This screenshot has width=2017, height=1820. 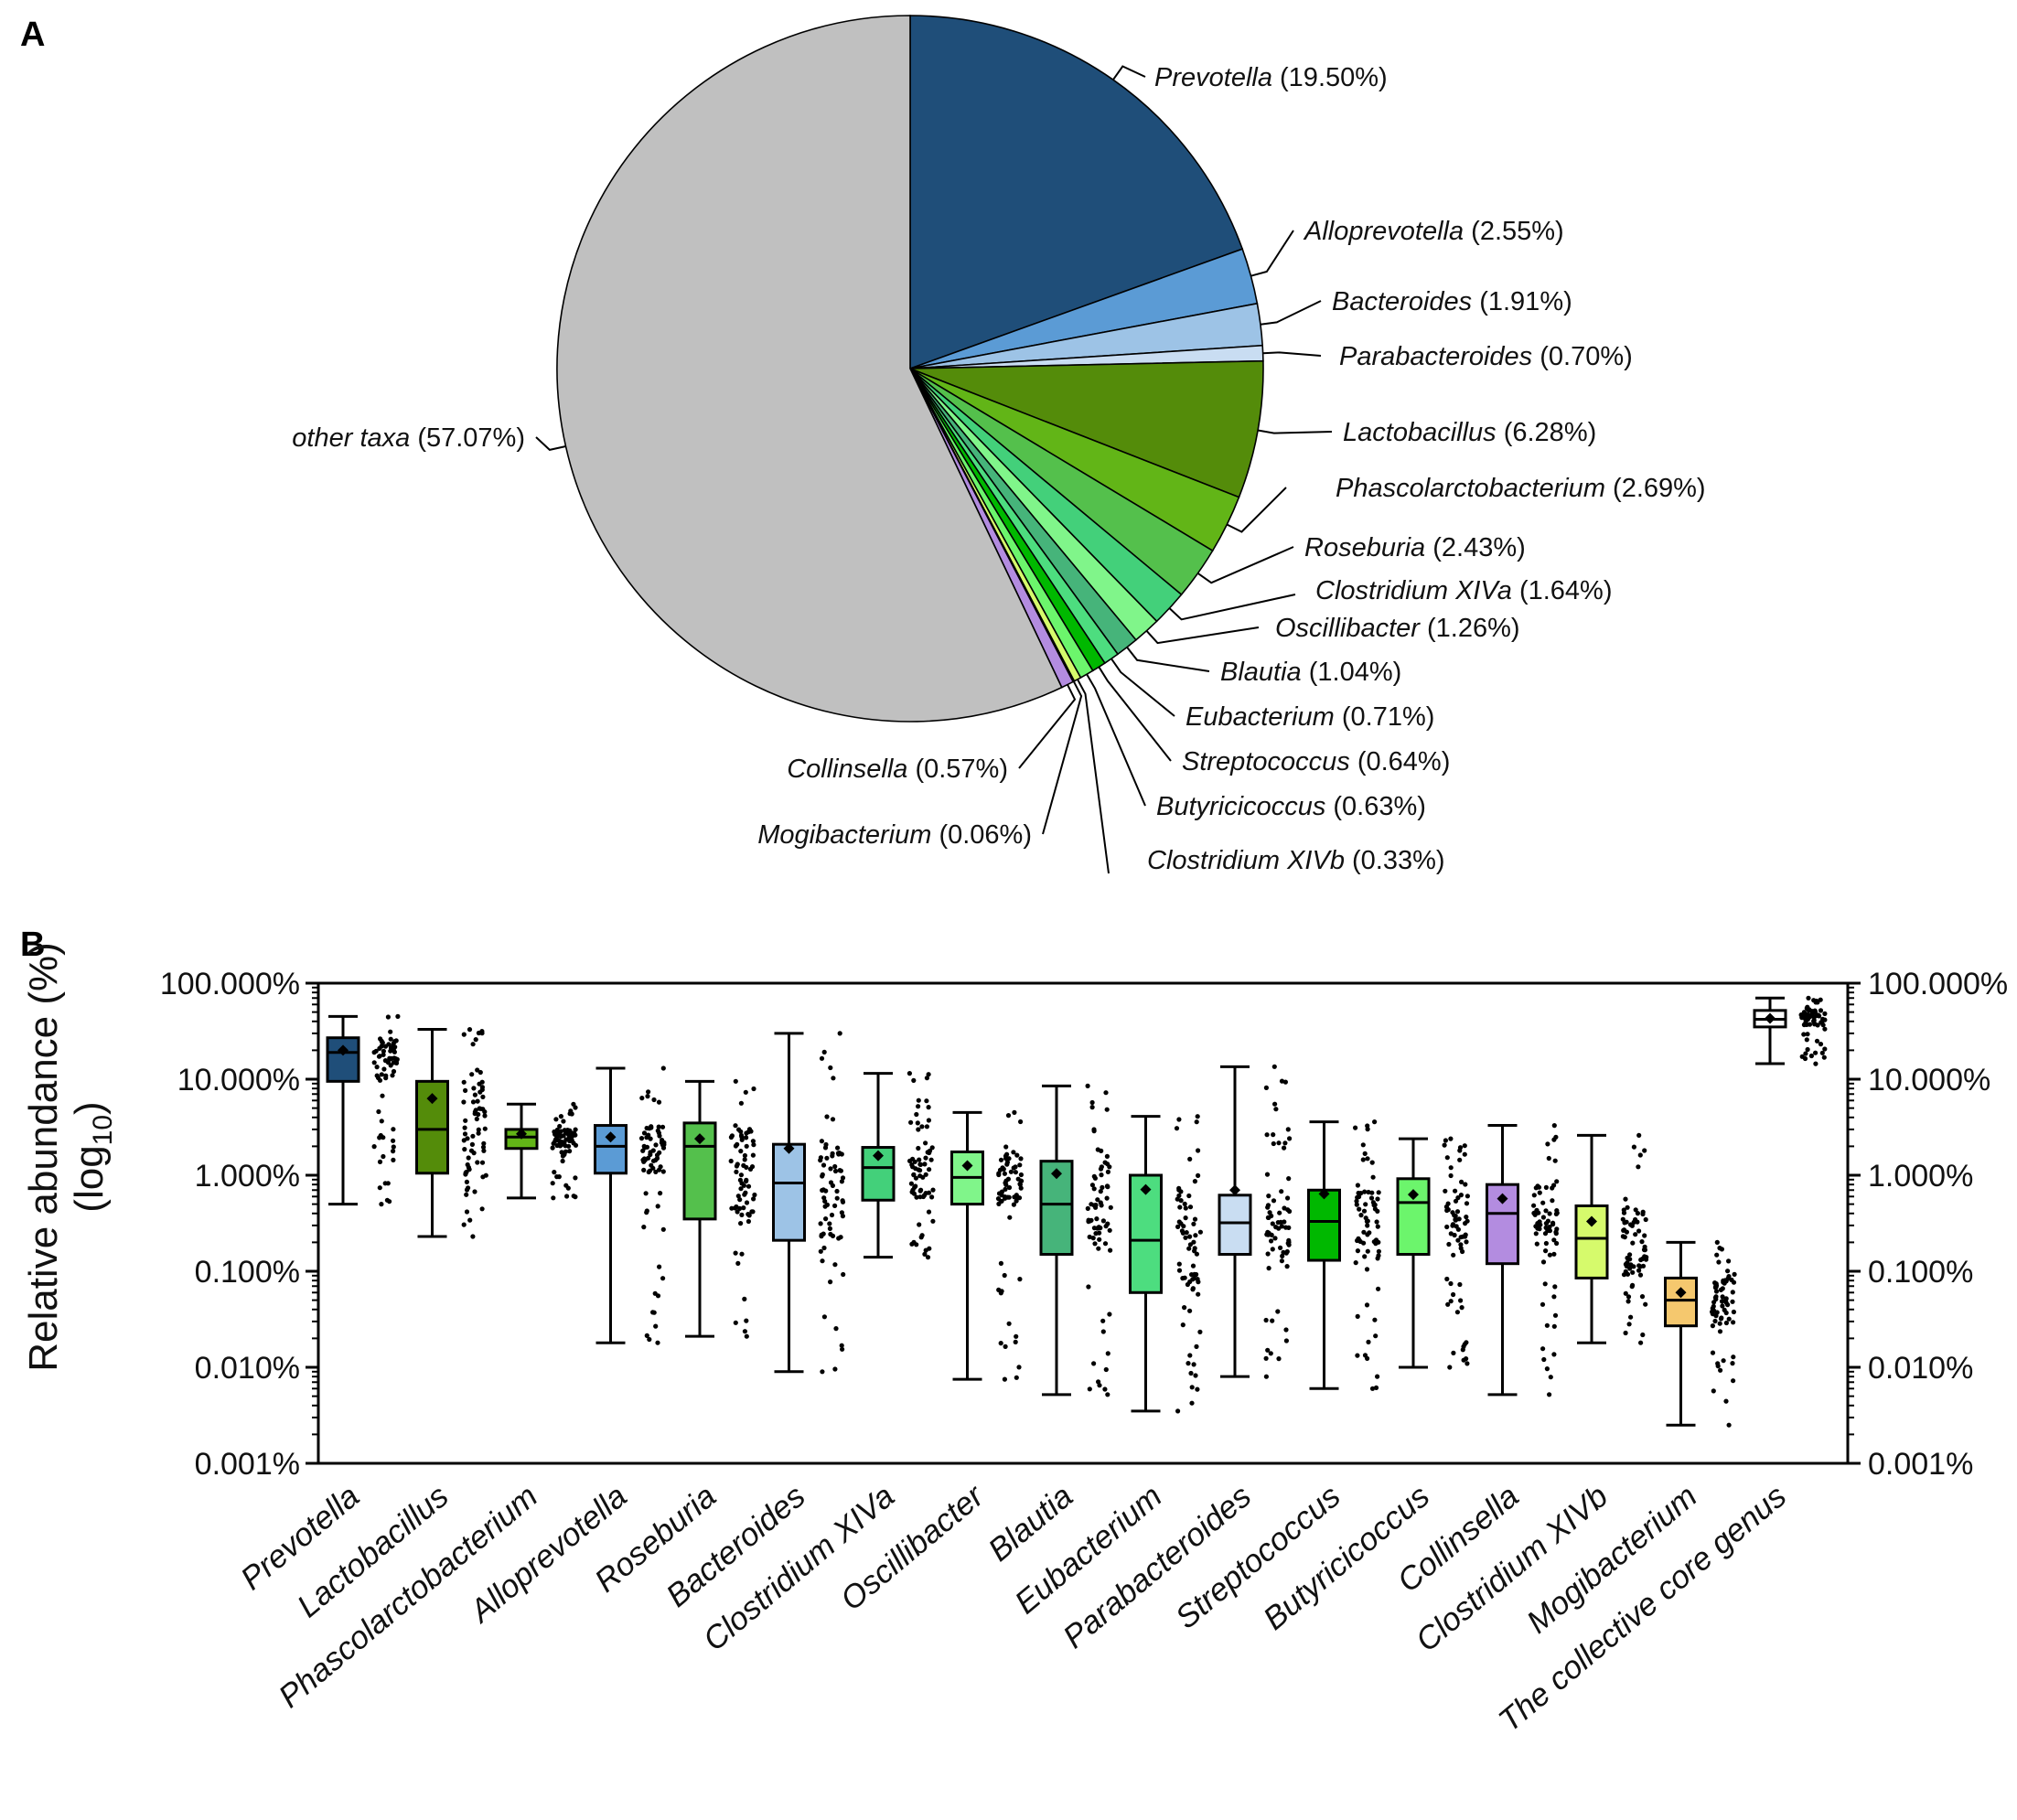 What do you see at coordinates (521, 1134) in the screenshot?
I see `box-mean-marker` at bounding box center [521, 1134].